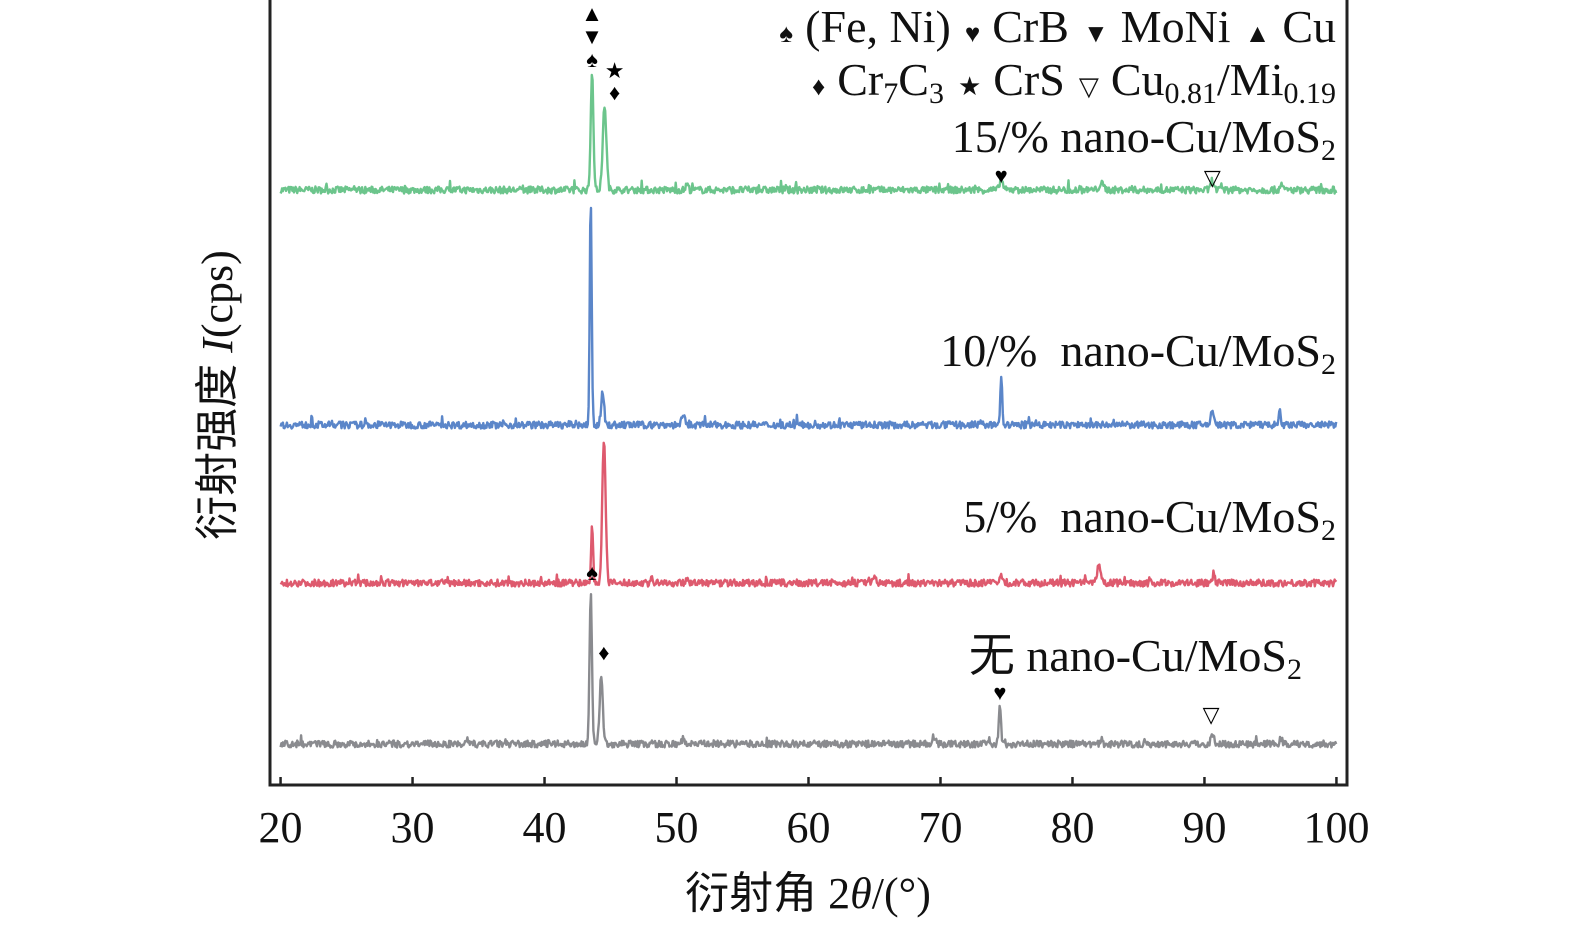 This screenshot has width=1575, height=930. I want to click on x-tick-label: 80, so click(1072, 827).